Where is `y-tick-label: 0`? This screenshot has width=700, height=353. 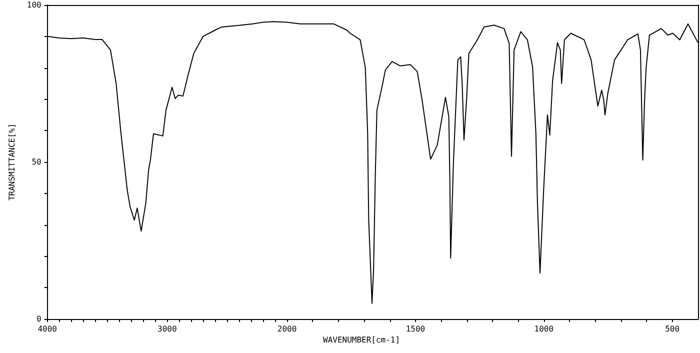
y-tick-label: 0 is located at coordinates (39, 319).